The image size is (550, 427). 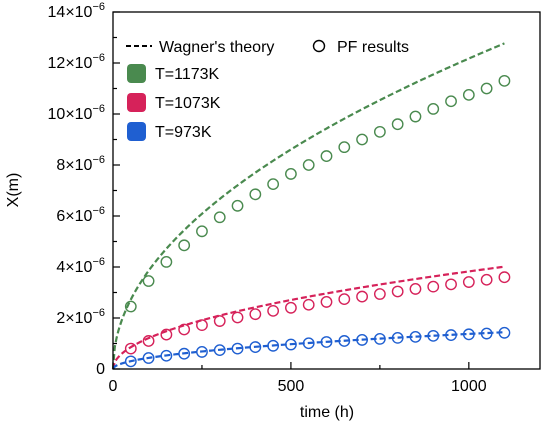 I want to click on y-tick-label: 2×10⁻⁶, so click(x=80, y=317).